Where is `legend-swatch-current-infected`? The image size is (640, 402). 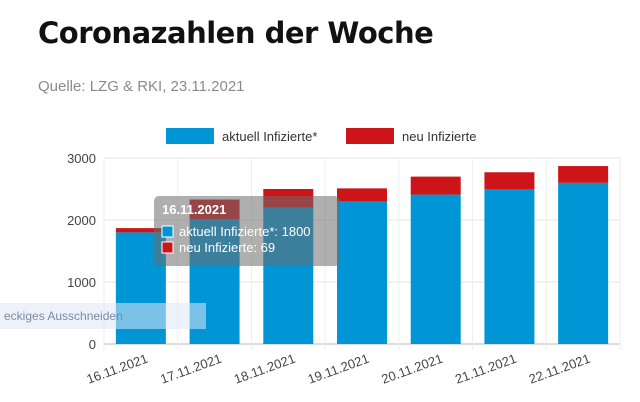 legend-swatch-current-infected is located at coordinates (190, 136).